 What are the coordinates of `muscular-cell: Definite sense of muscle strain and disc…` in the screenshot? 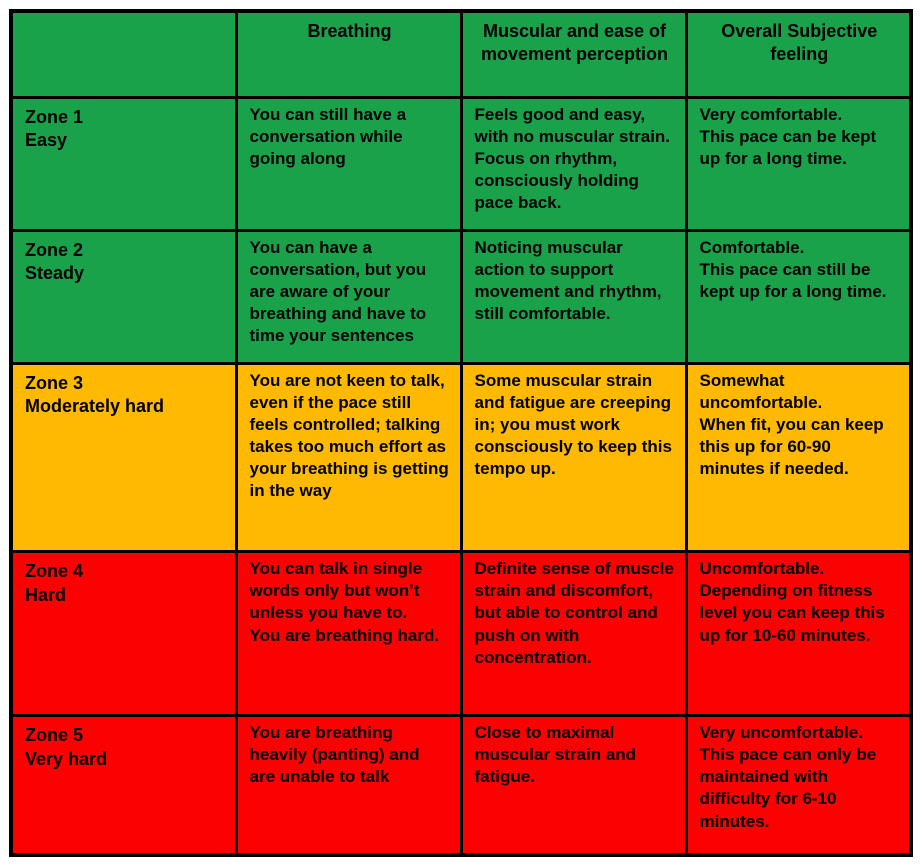 It's located at (573, 634).